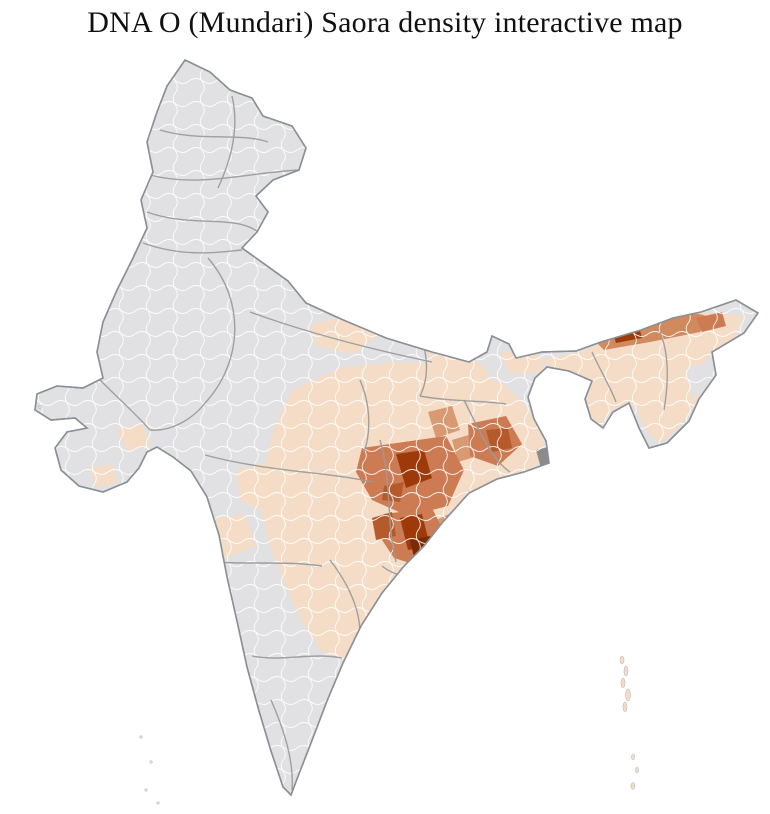 This screenshot has height=814, width=770. Describe the element at coordinates (629, 722) in the screenshot. I see `andaman-nicobar-islands` at that location.